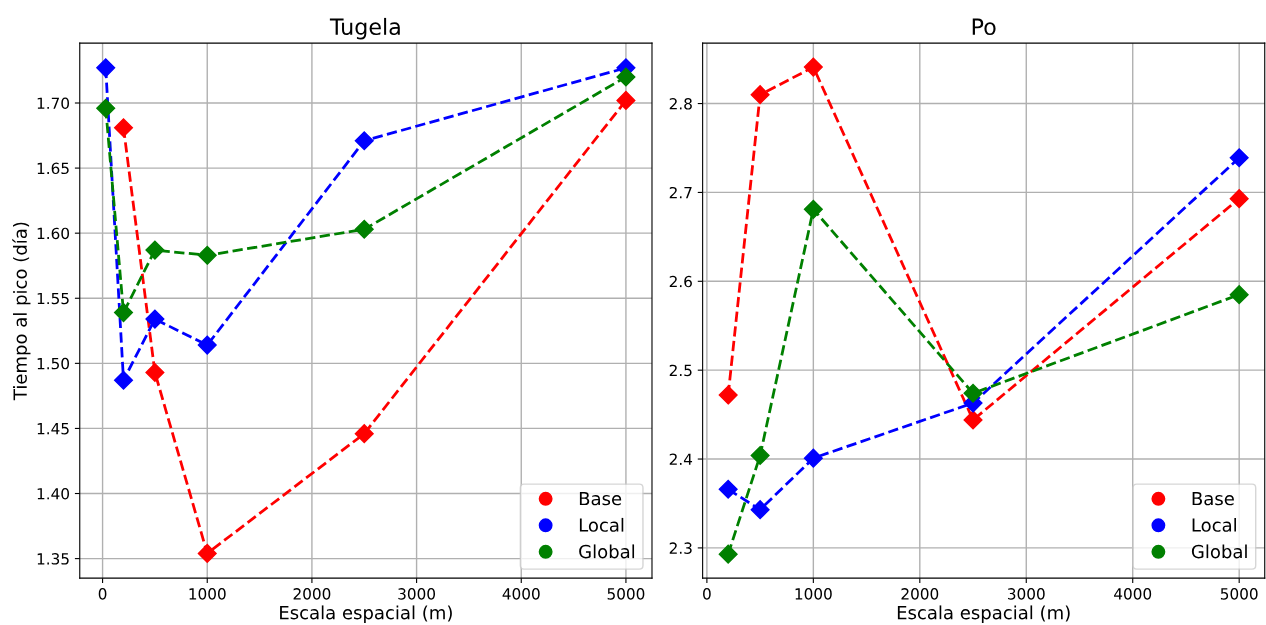  Describe the element at coordinates (53, 559) in the screenshot. I see `y-tick-label: 1.35` at that location.